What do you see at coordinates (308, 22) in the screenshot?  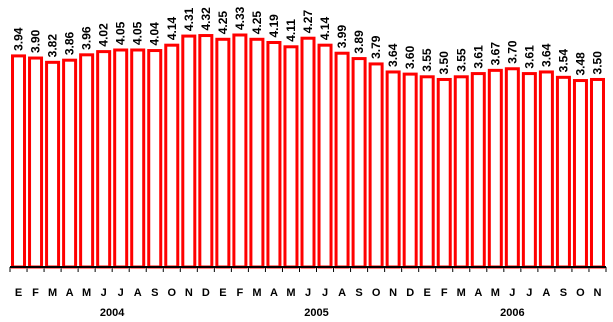 I see `value-label: 4.27` at bounding box center [308, 22].